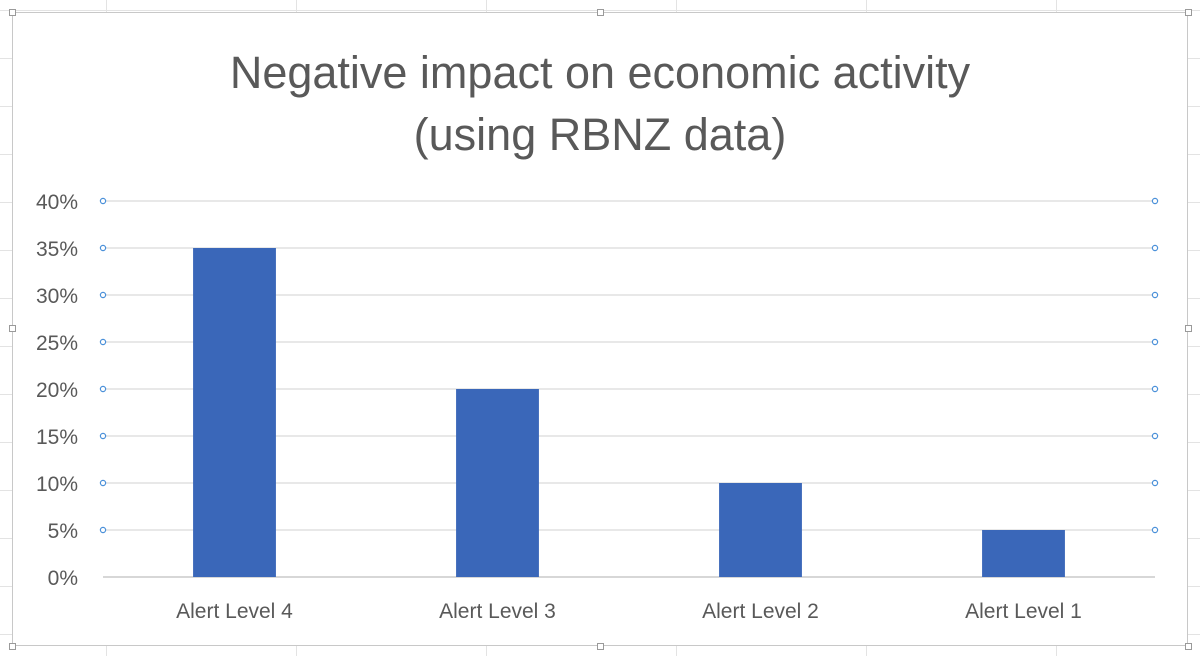 The height and width of the screenshot is (656, 1200). I want to click on y-axis: 0% 5% 10% 15% 20% 25% 30% 35% 40%, so click(57, 390).